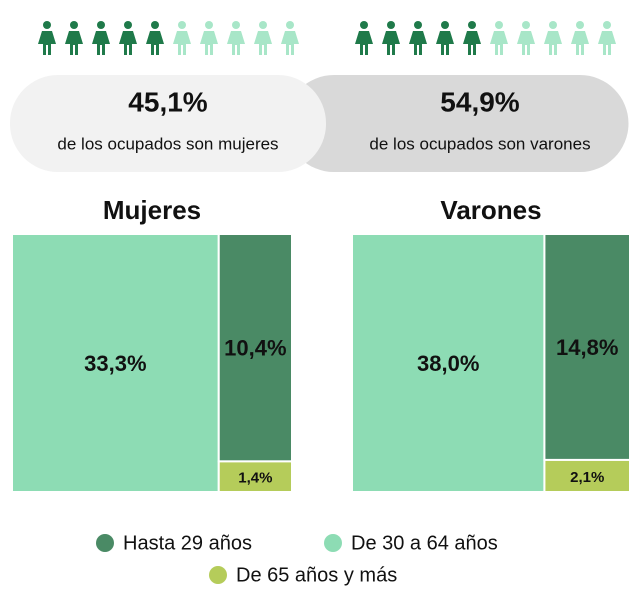  What do you see at coordinates (187, 543) in the screenshot?
I see `legend-label: Hasta 29 años` at bounding box center [187, 543].